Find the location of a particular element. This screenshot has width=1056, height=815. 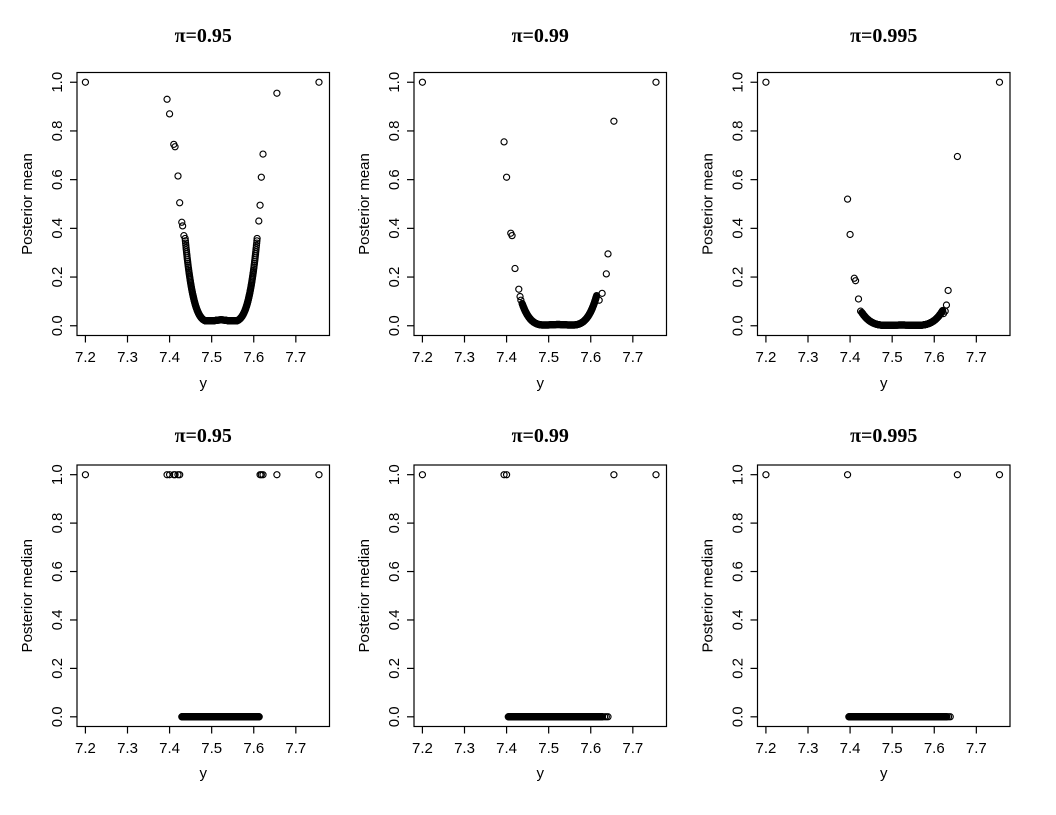

panel-title: π=0.95 is located at coordinates (203, 436).